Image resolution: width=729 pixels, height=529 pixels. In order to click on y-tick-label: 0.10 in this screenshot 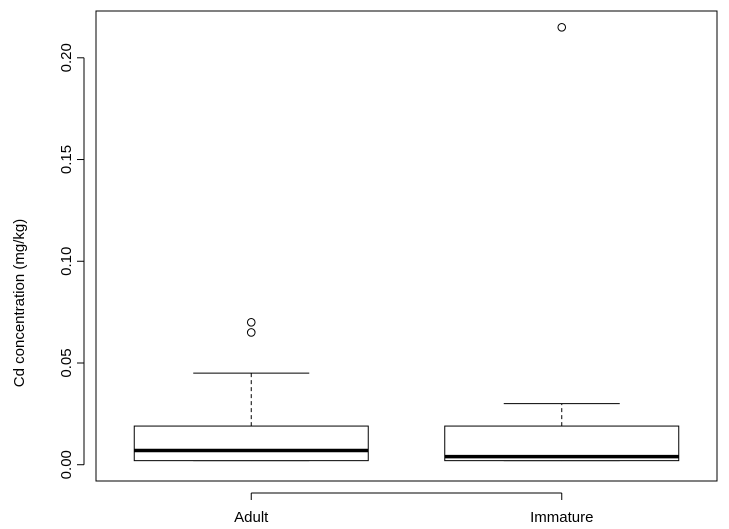, I will do `click(66, 261)`.